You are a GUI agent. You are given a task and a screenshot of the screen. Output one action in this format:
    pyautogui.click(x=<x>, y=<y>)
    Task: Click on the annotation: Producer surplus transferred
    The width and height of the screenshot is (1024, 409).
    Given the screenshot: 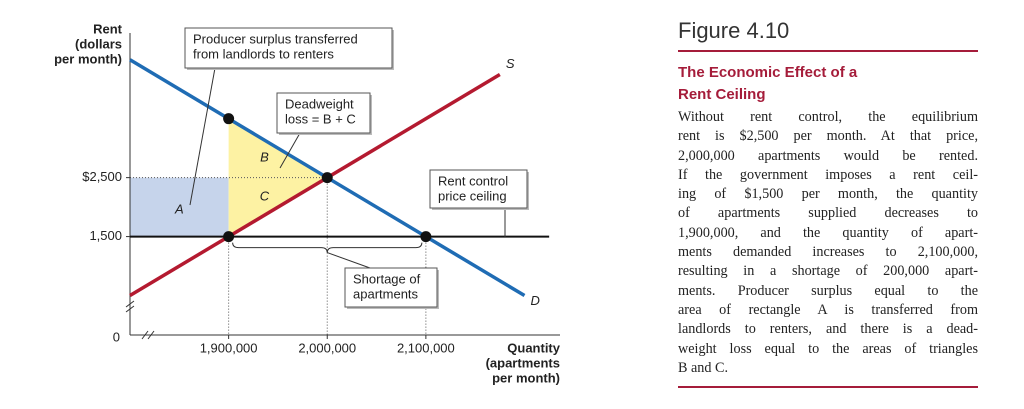 What is the action you would take?
    pyautogui.click(x=275, y=38)
    